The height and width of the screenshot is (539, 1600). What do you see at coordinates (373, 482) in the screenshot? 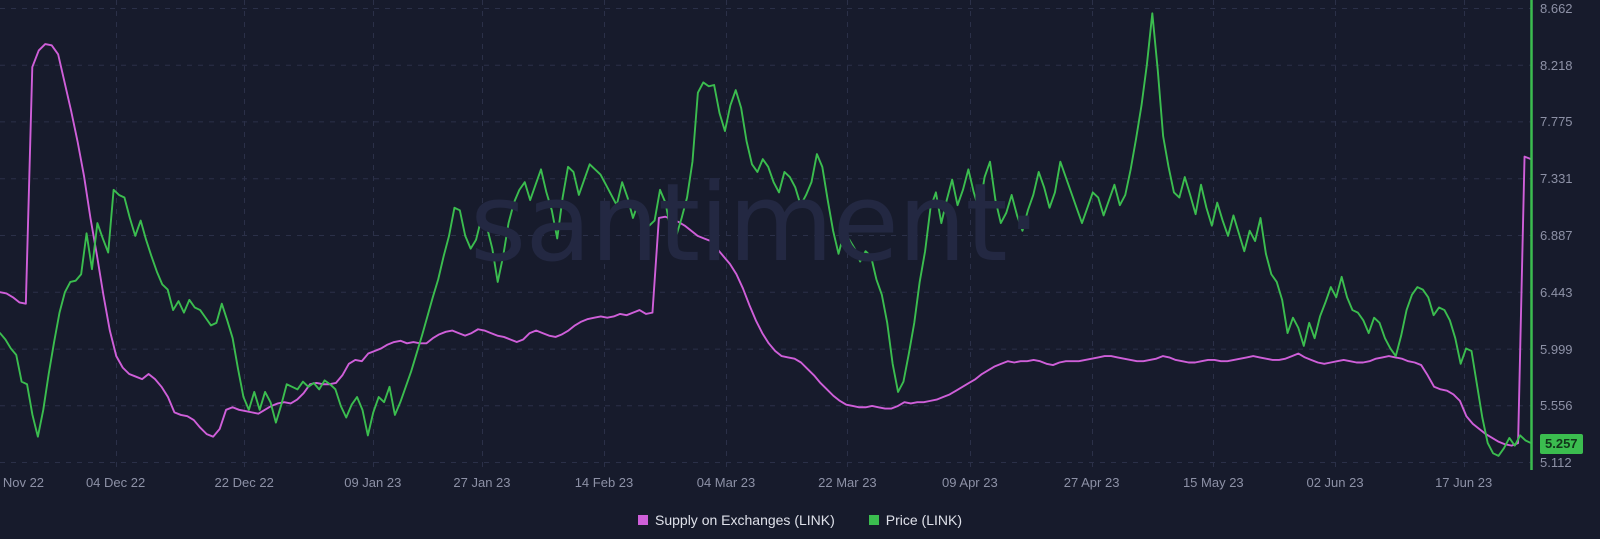
I see `x-axis-tick-label: 09 Jan 23` at bounding box center [373, 482].